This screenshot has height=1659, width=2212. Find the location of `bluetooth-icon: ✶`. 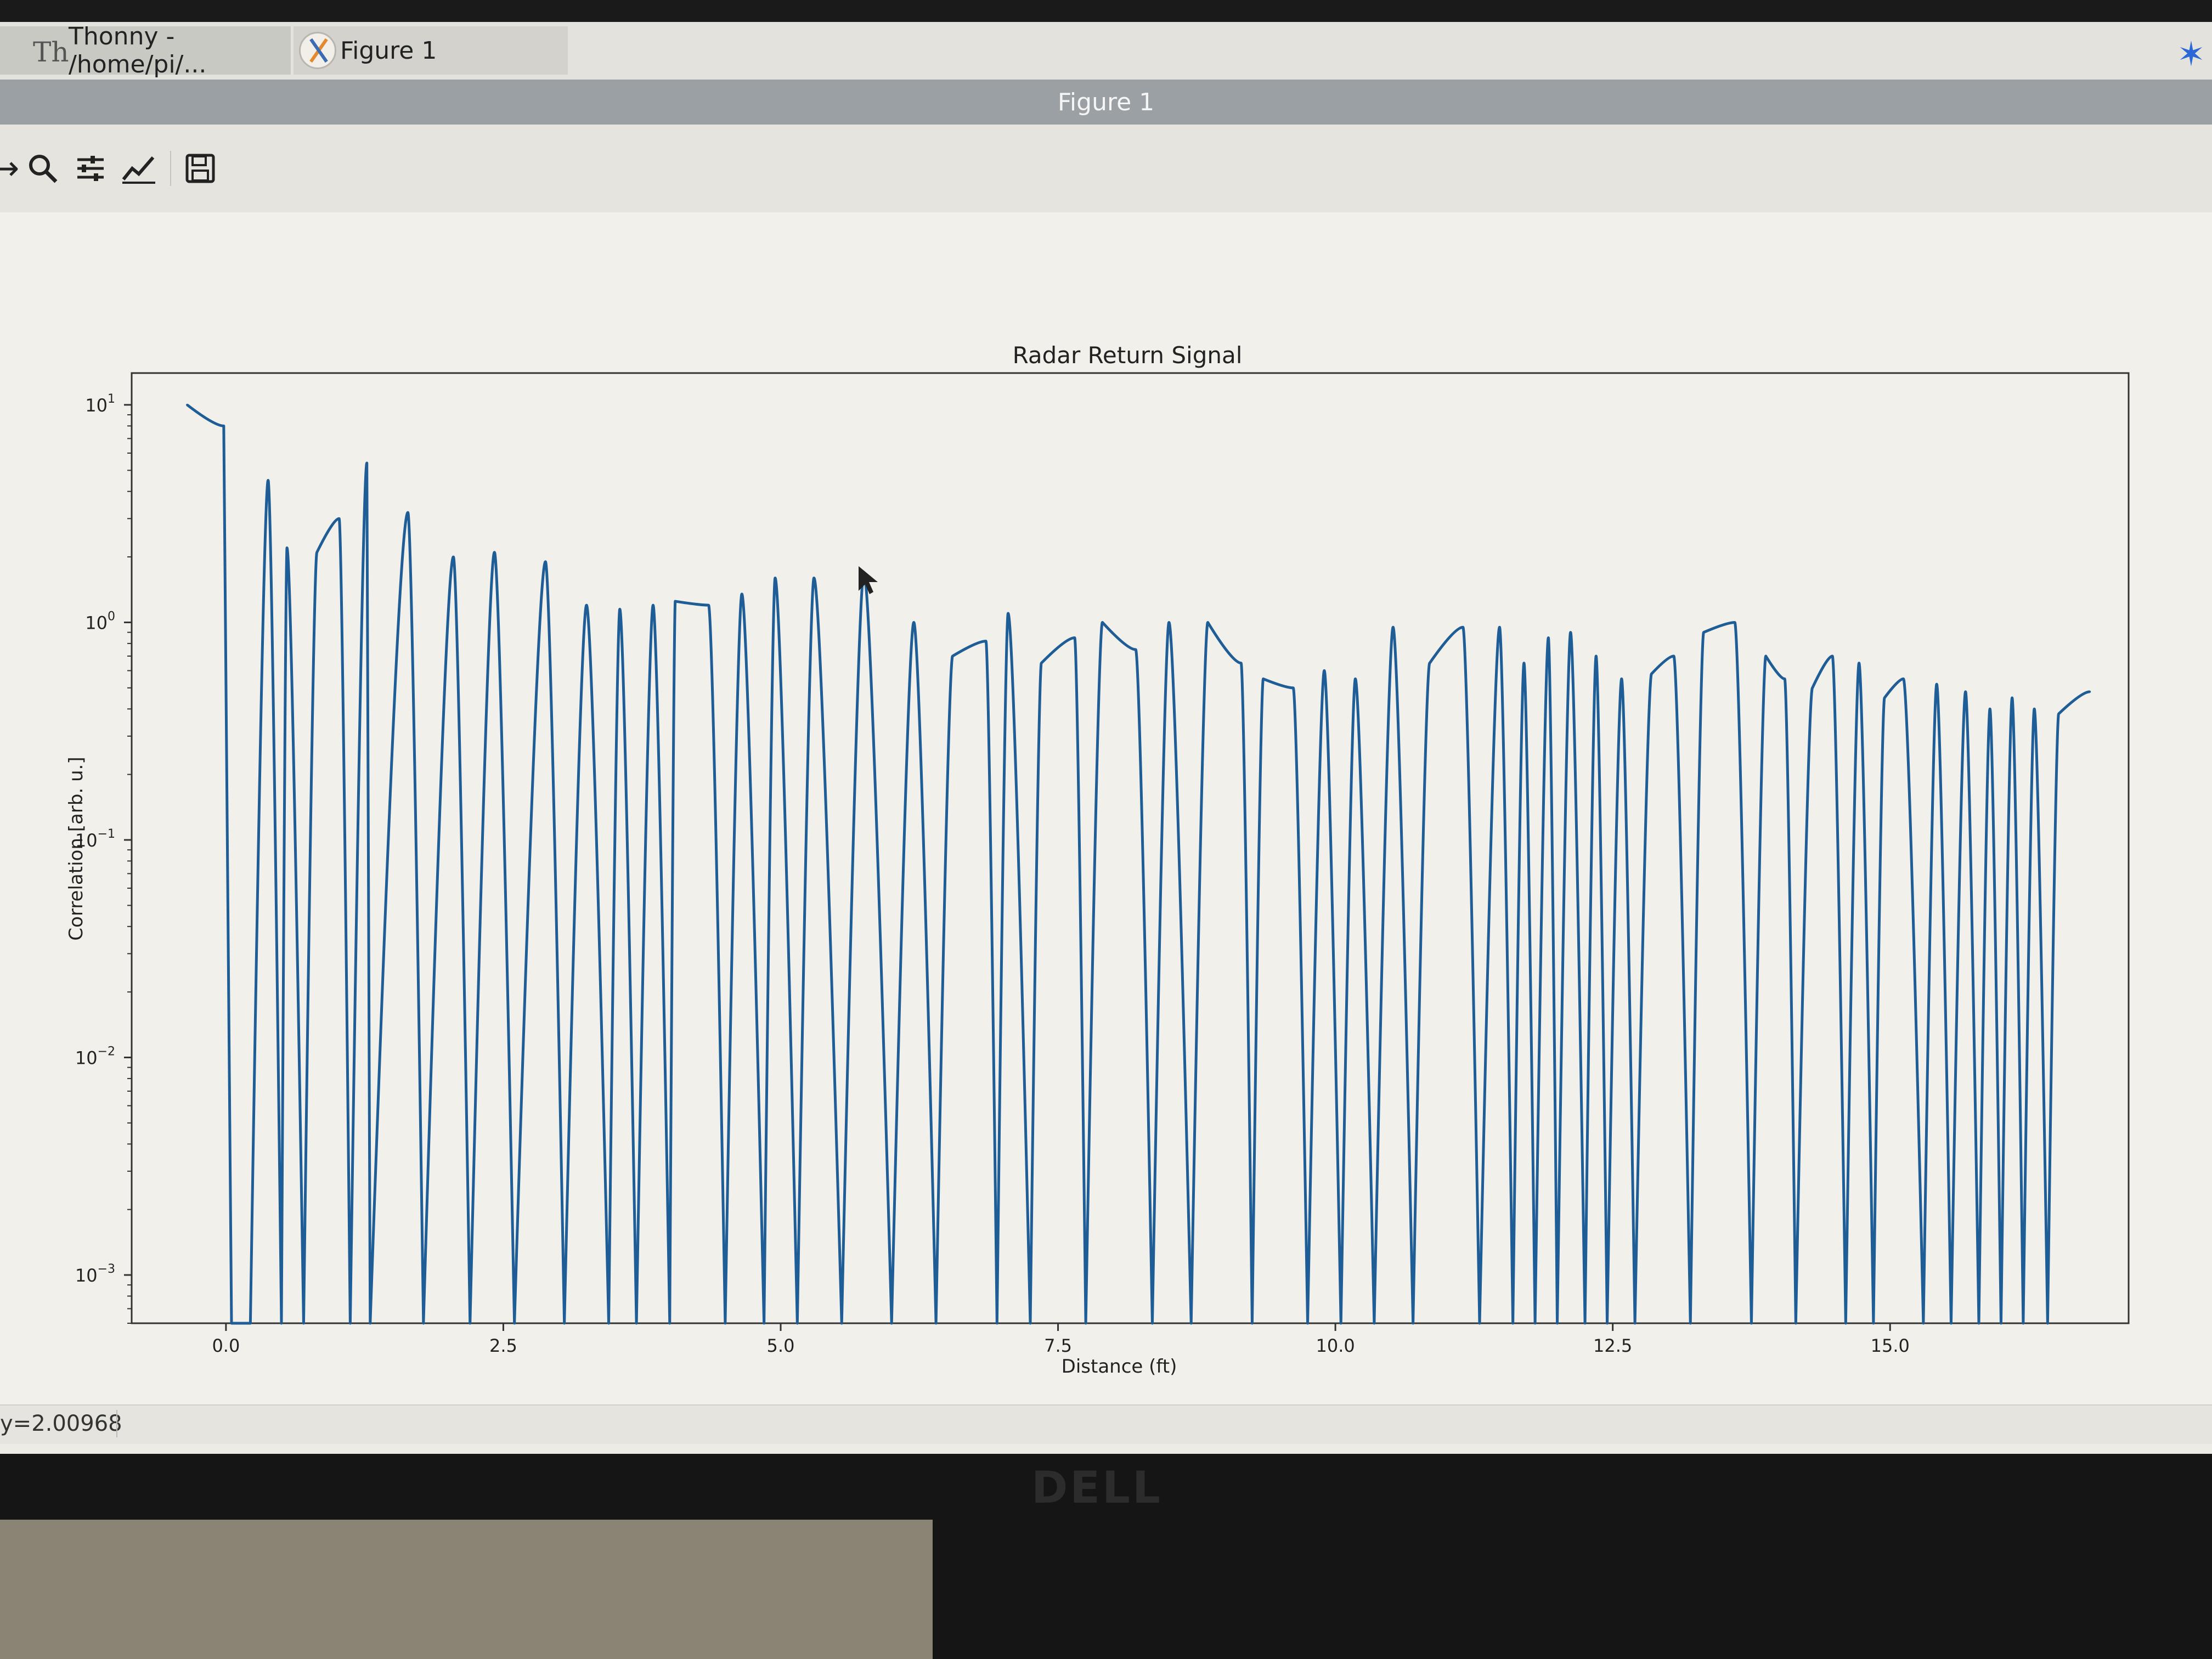

bluetooth-icon: ✶ is located at coordinates (2191, 54).